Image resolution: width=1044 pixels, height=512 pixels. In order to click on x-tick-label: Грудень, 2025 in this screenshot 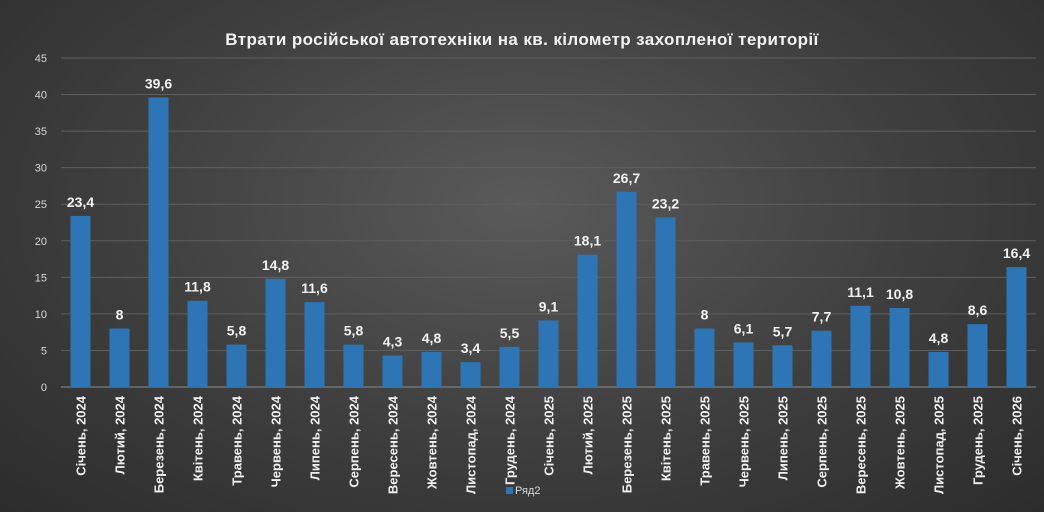, I will do `click(978, 440)`.